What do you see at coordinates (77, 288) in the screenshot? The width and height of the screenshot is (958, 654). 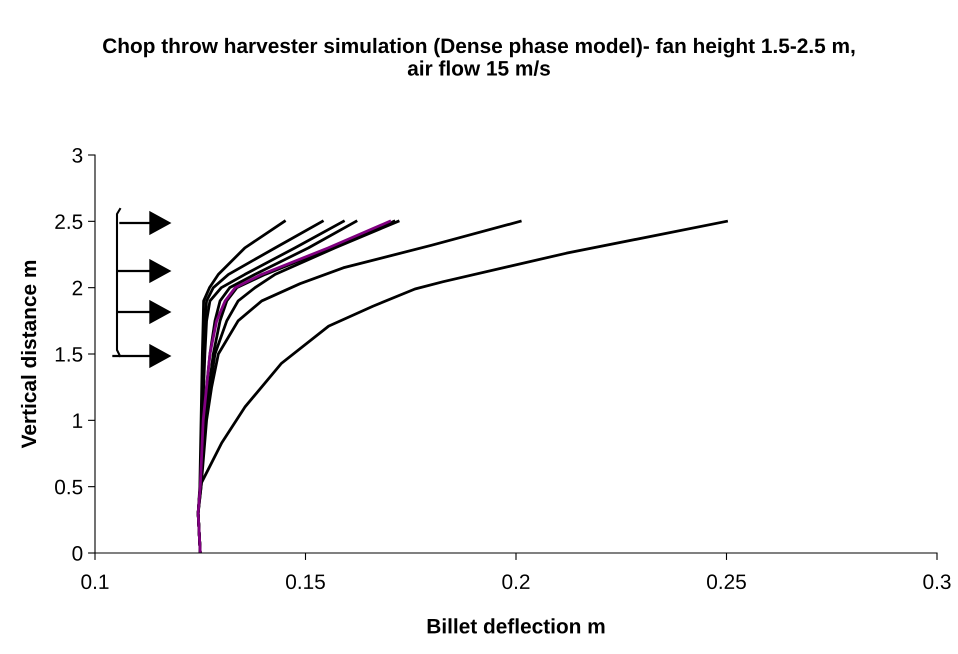 I see `y-tick-label: 2` at bounding box center [77, 288].